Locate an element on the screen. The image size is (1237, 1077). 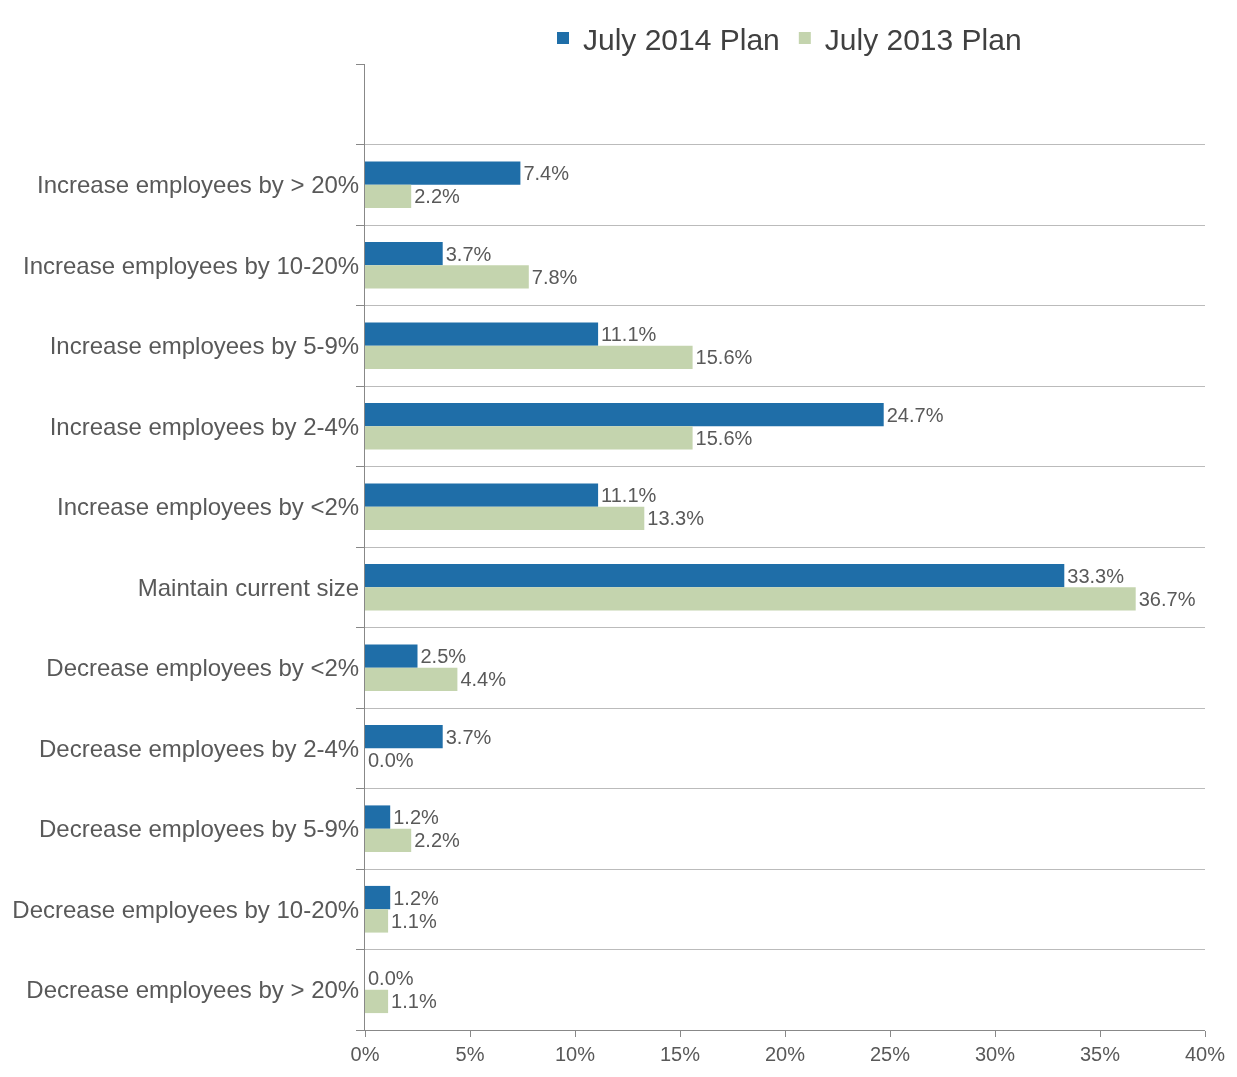
y-tick-label: Decrease employees by <2% is located at coordinates (203, 668).